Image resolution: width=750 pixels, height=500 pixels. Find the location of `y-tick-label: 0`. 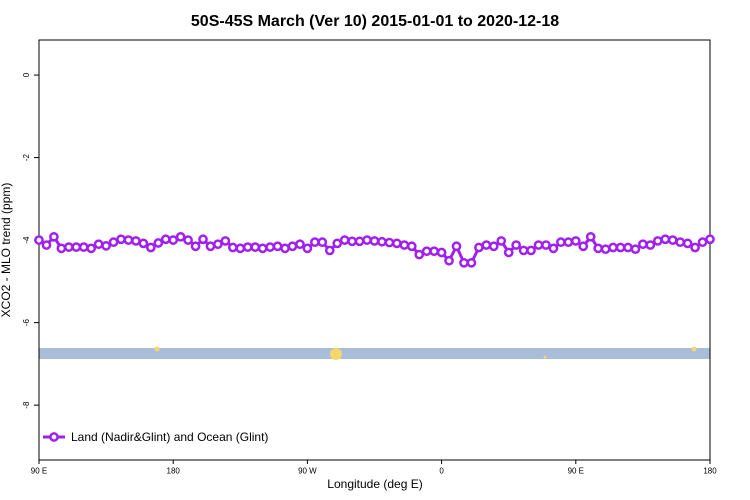

y-tick-label: 0 is located at coordinates (26, 74).